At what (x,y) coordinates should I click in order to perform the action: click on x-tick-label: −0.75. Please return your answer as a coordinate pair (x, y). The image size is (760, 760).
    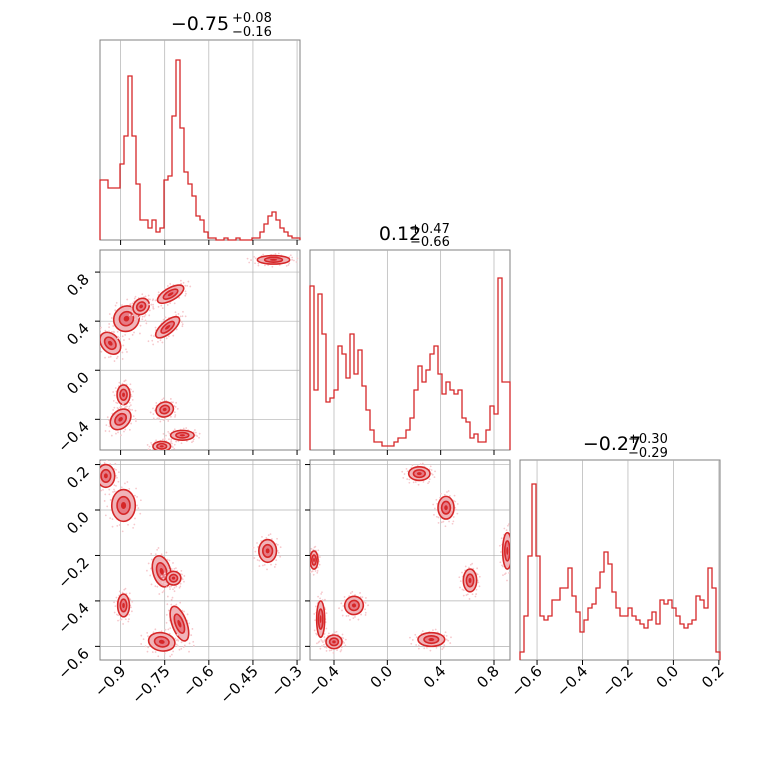
    Looking at the image, I should click on (150, 684).